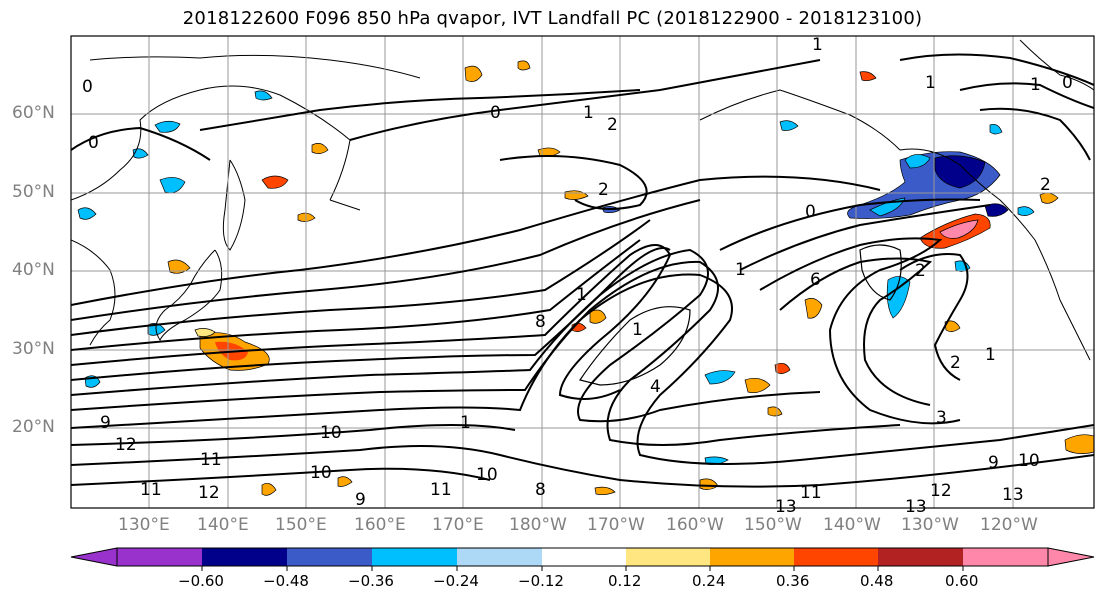 This screenshot has width=1105, height=601. Describe the element at coordinates (456, 581) in the screenshot. I see `colorbar-tick-label: −0.24` at that location.